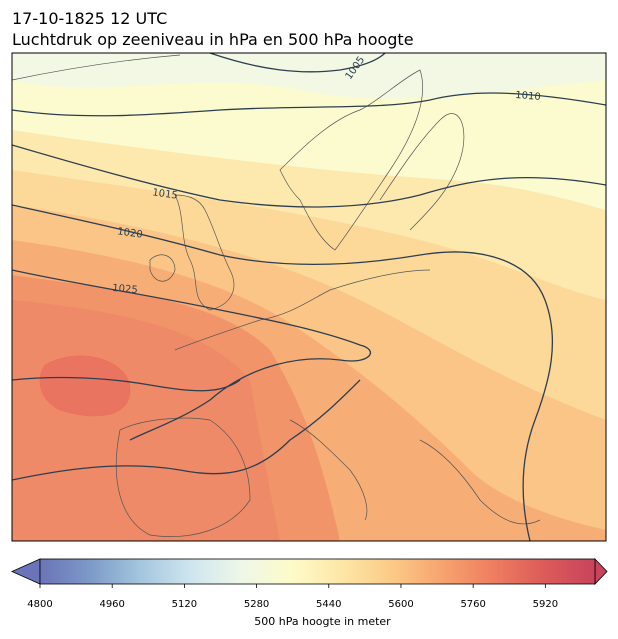 Image resolution: width=618 pixels, height=639 pixels. Describe the element at coordinates (111, 604) in the screenshot. I see `colorbar-tick-label: 4960` at that location.